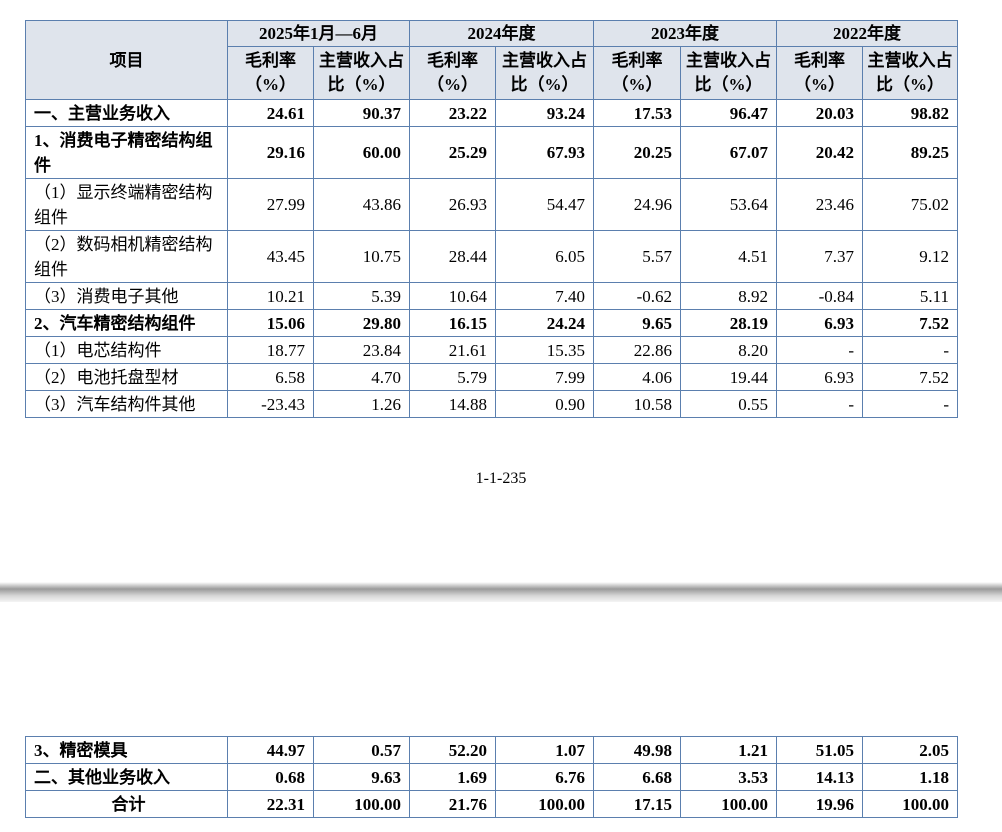 This screenshot has width=1002, height=832. I want to click on cell-value: 20.25, so click(637, 152).